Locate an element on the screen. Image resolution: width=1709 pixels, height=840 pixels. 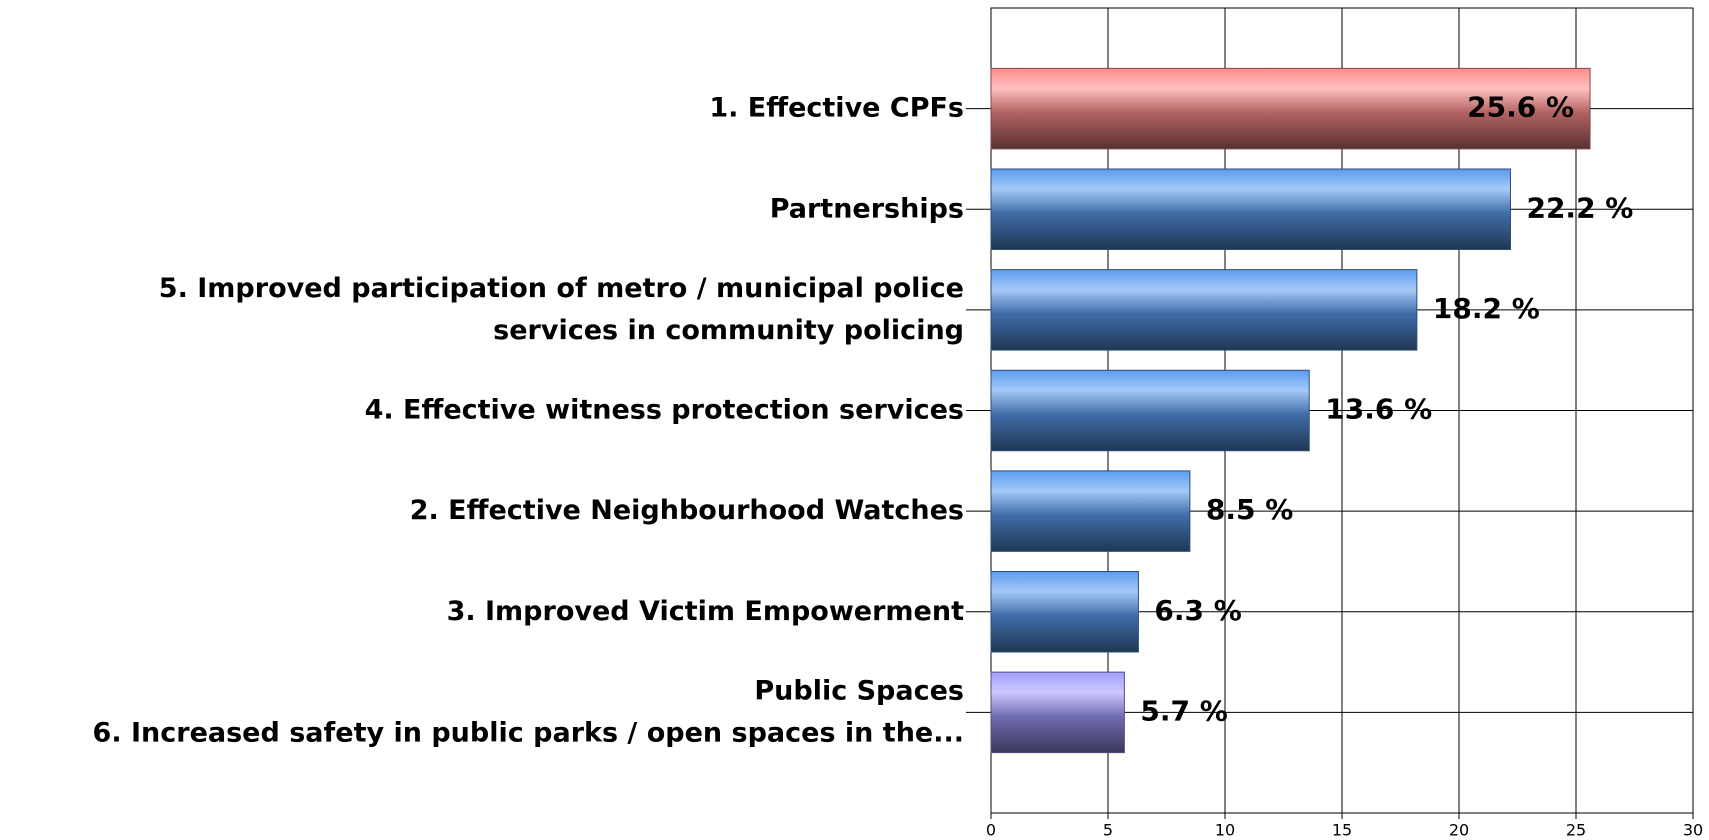
category-label: 1. Effective CPFs is located at coordinates (836, 107).